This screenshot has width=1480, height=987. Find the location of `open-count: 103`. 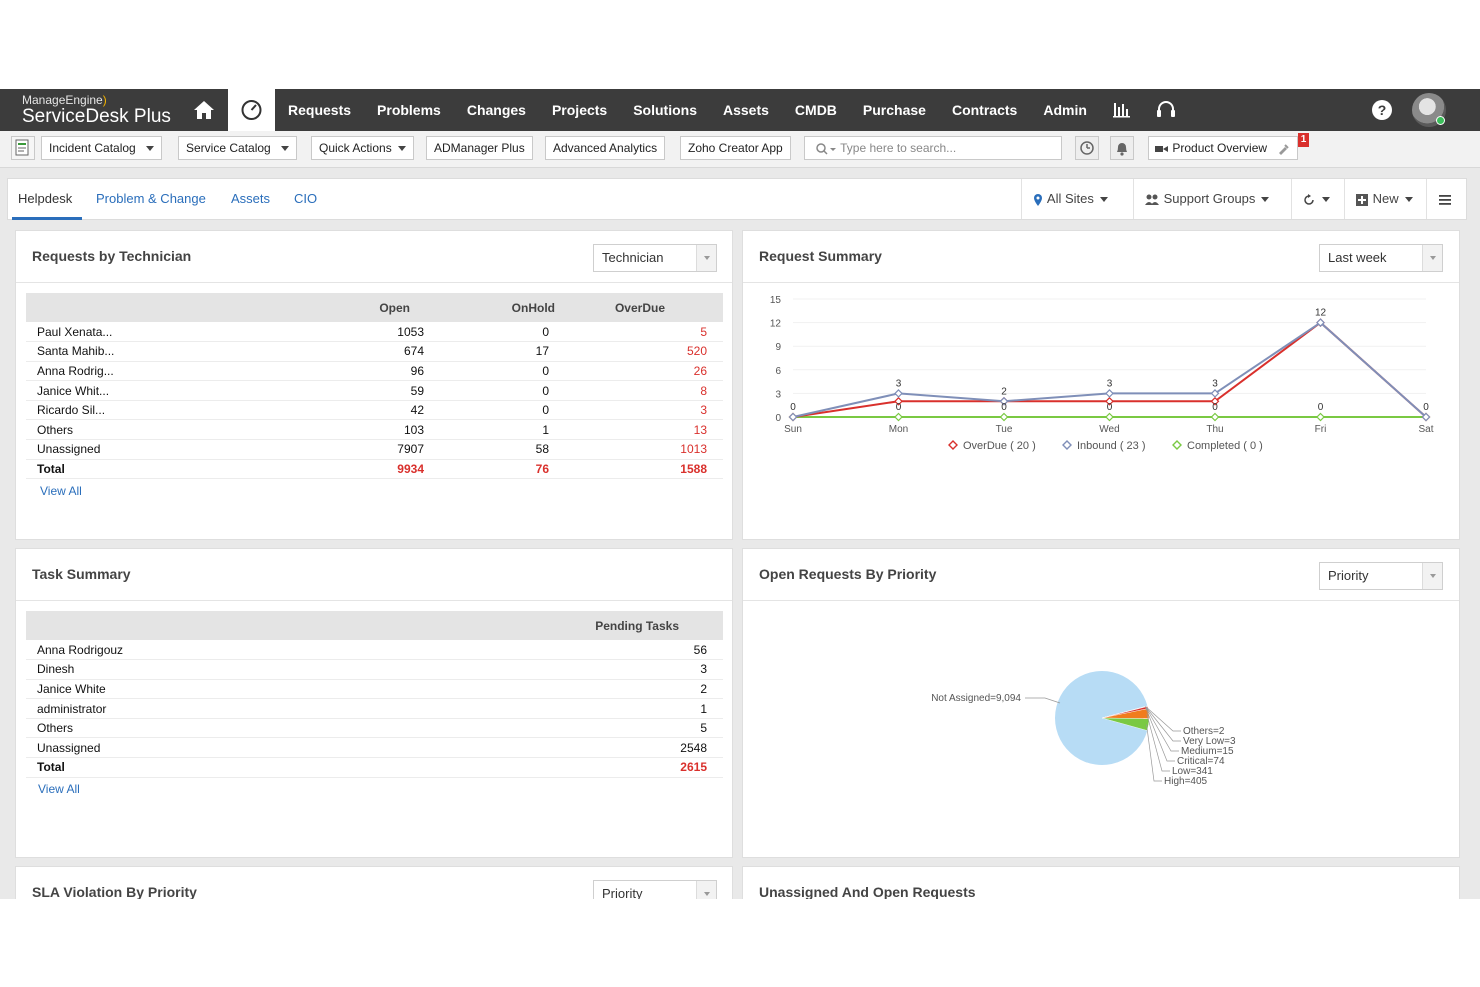

open-count: 103 is located at coordinates (345, 430).